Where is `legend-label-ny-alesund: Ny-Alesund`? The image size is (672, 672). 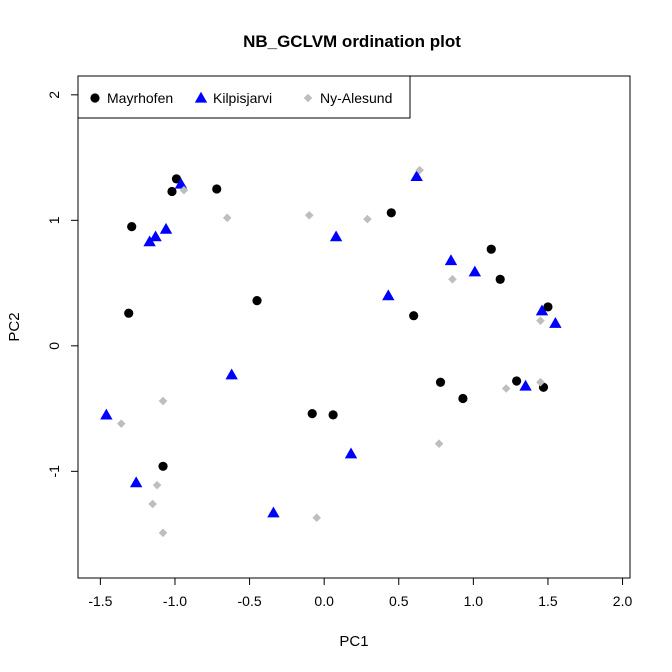
legend-label-ny-alesund: Ny-Alesund is located at coordinates (356, 98).